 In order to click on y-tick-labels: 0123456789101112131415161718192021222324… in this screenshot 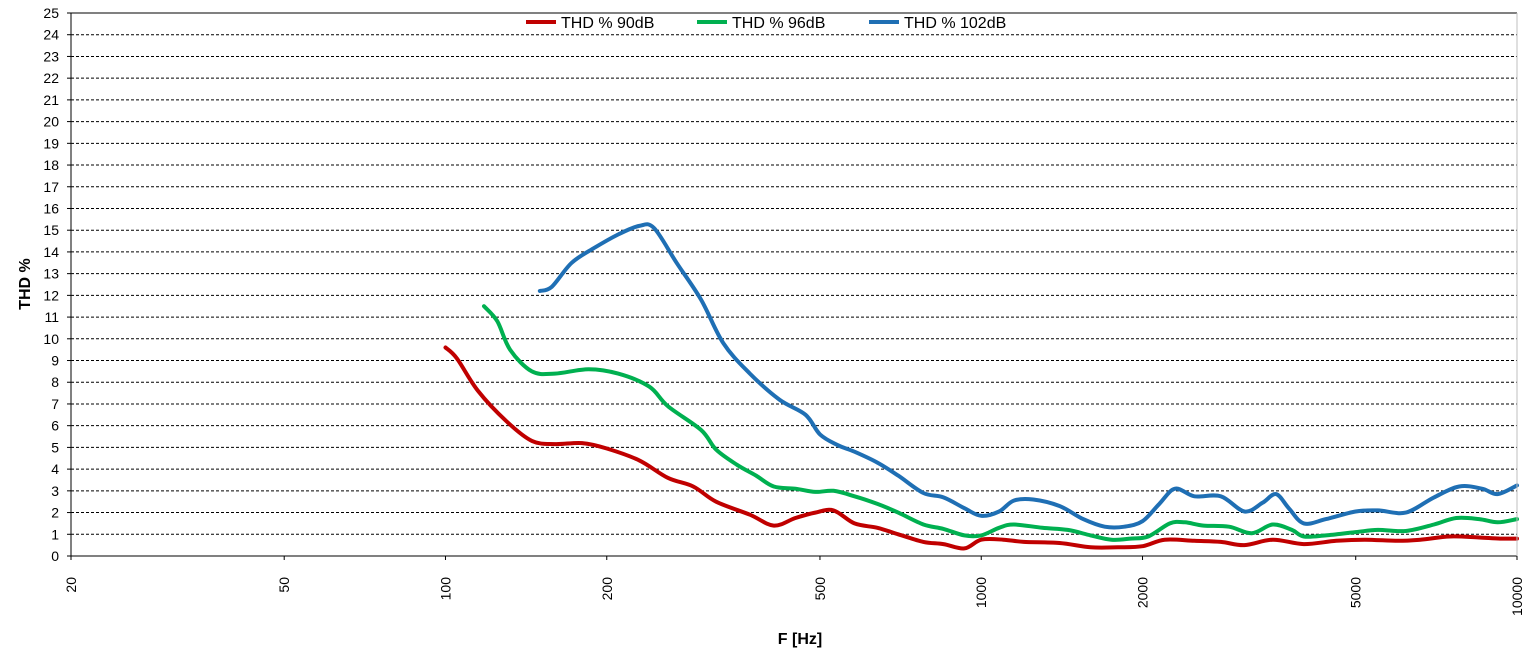, I will do `click(51, 284)`.